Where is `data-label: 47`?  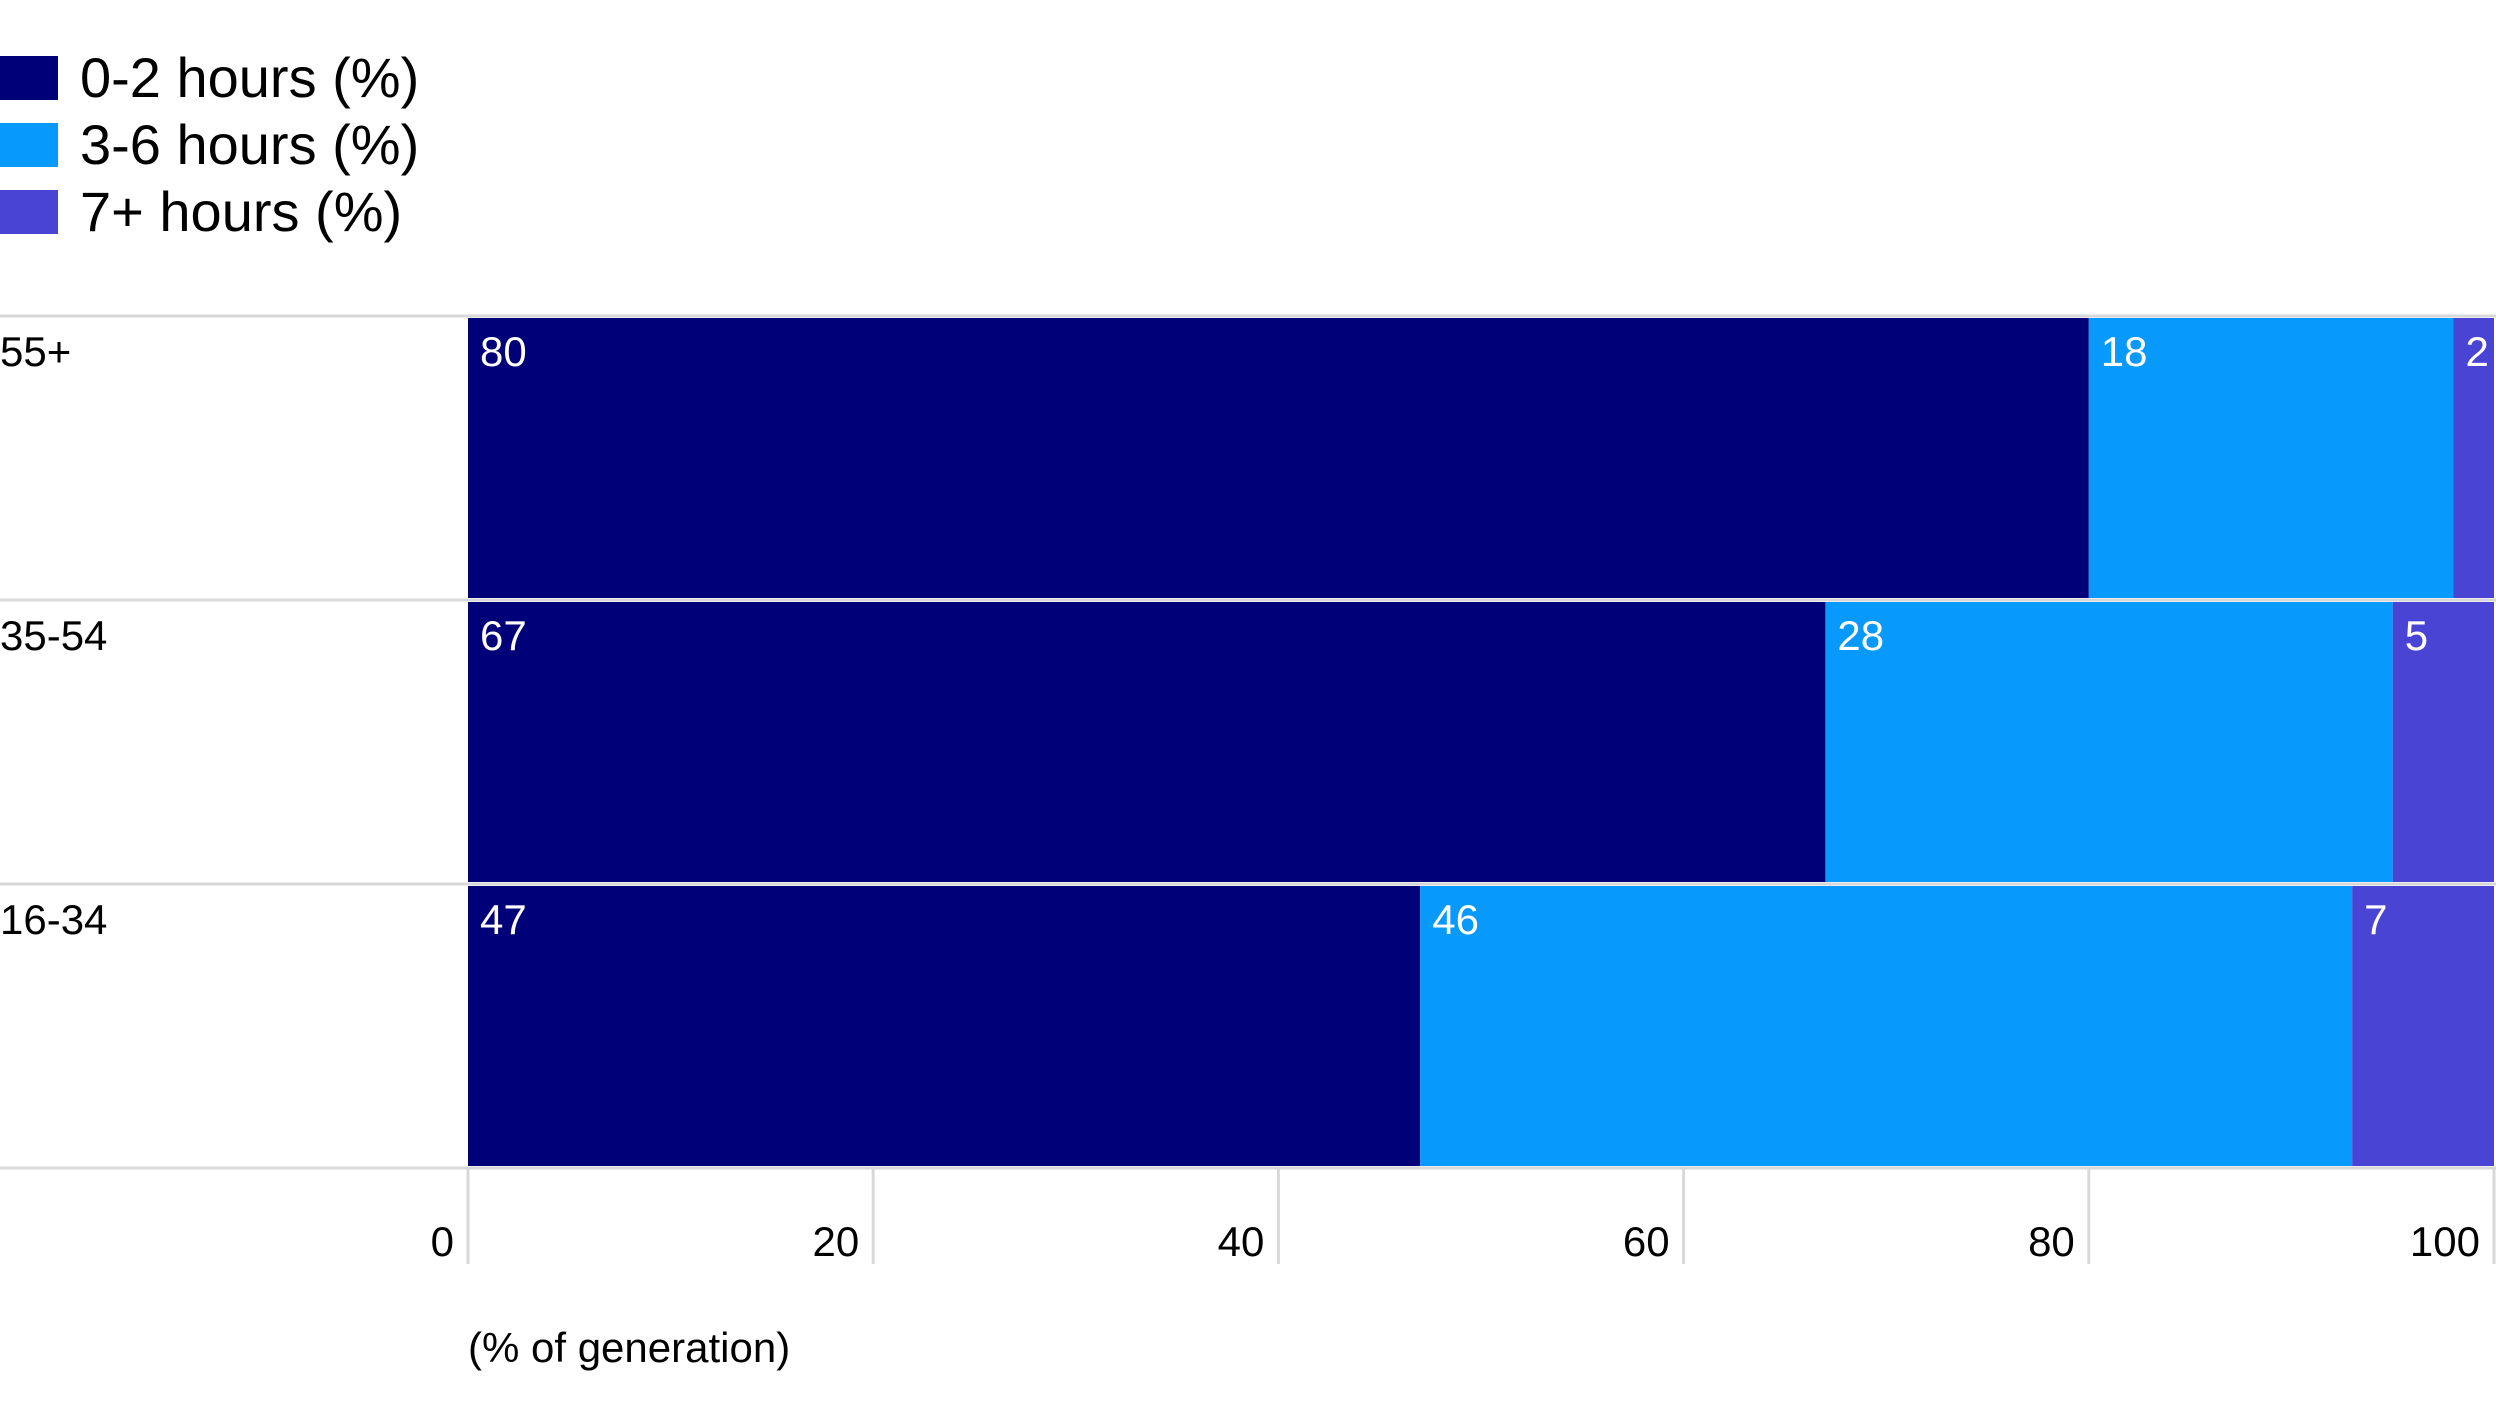
data-label: 47 is located at coordinates (503, 919).